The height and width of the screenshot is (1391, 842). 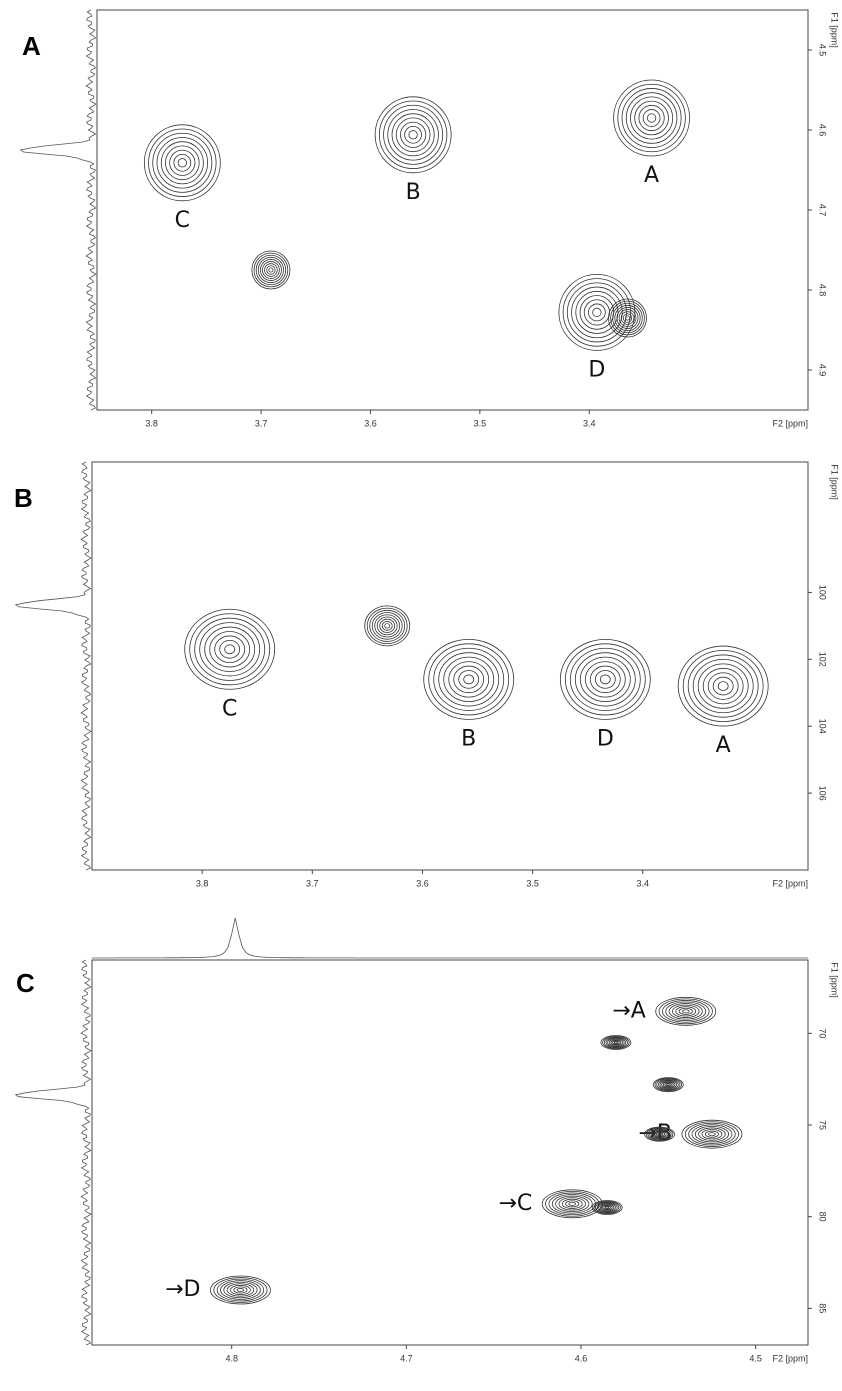 What do you see at coordinates (823, 1308) in the screenshot?
I see `y-tick-label: 85` at bounding box center [823, 1308].